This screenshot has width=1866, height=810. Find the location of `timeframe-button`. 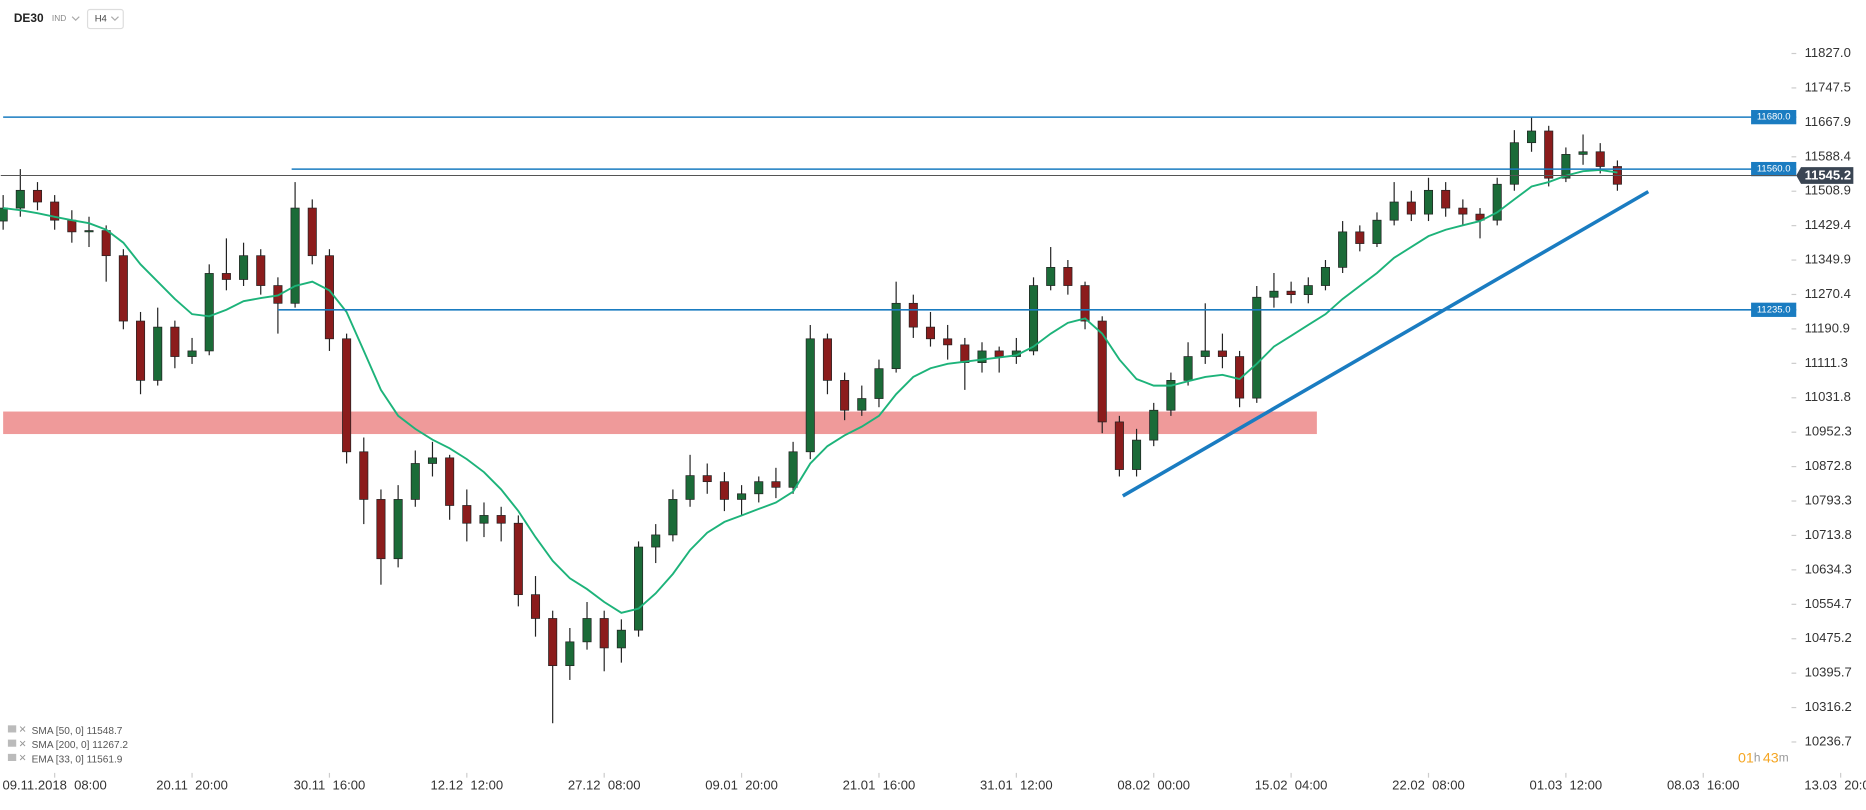

timeframe-button is located at coordinates (105, 19).